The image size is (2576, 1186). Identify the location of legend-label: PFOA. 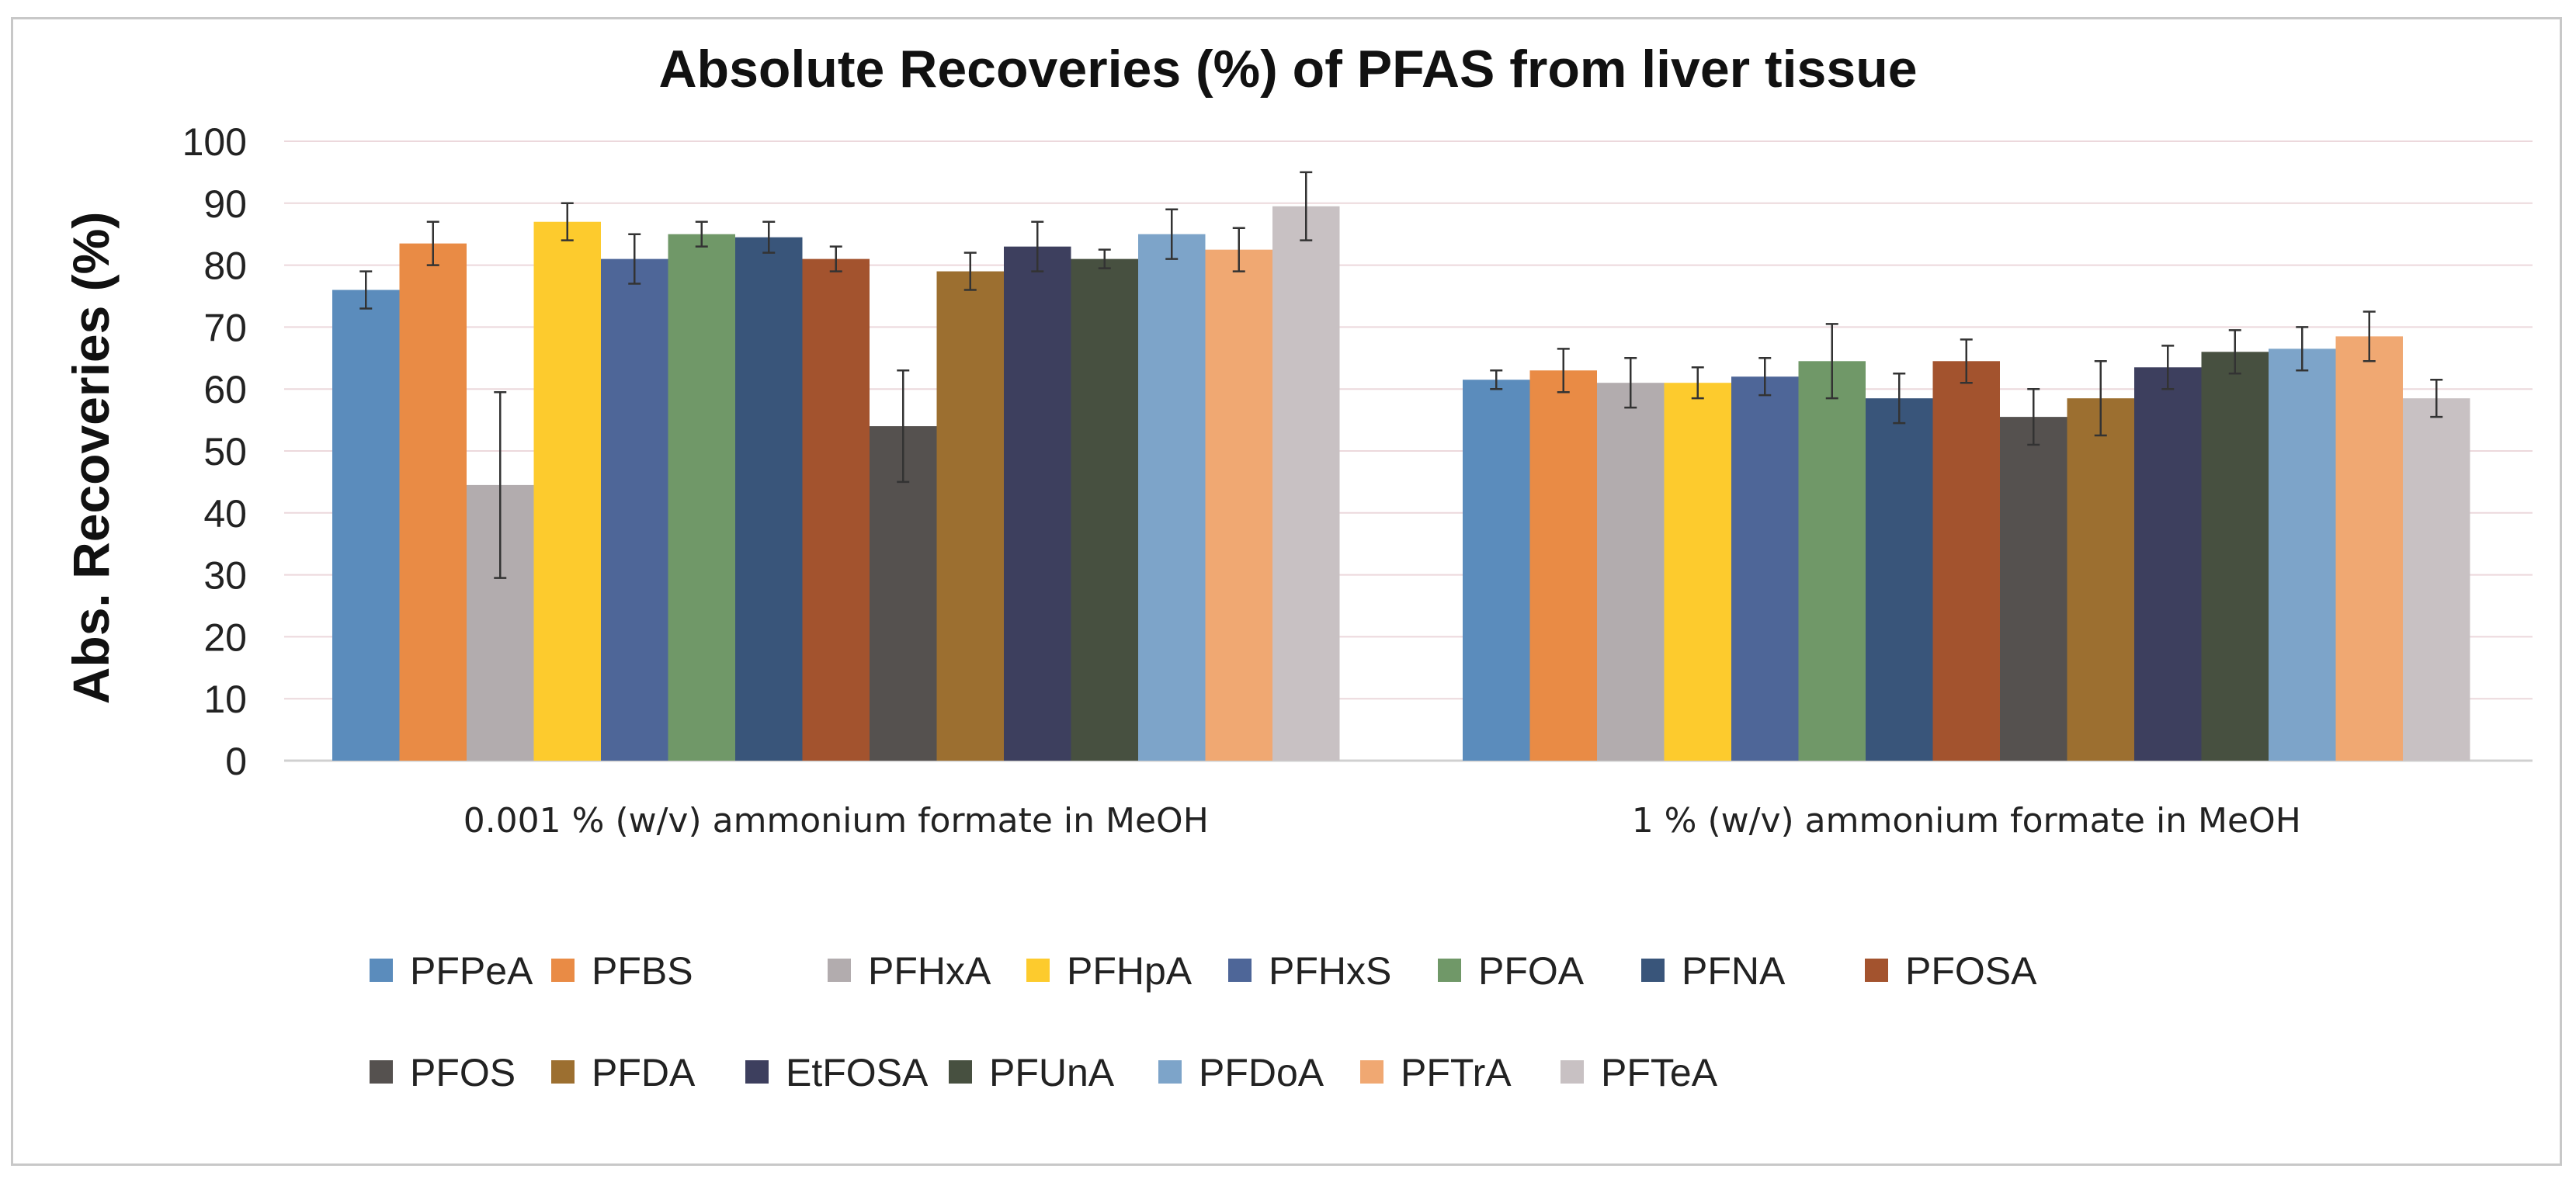
(1531, 971).